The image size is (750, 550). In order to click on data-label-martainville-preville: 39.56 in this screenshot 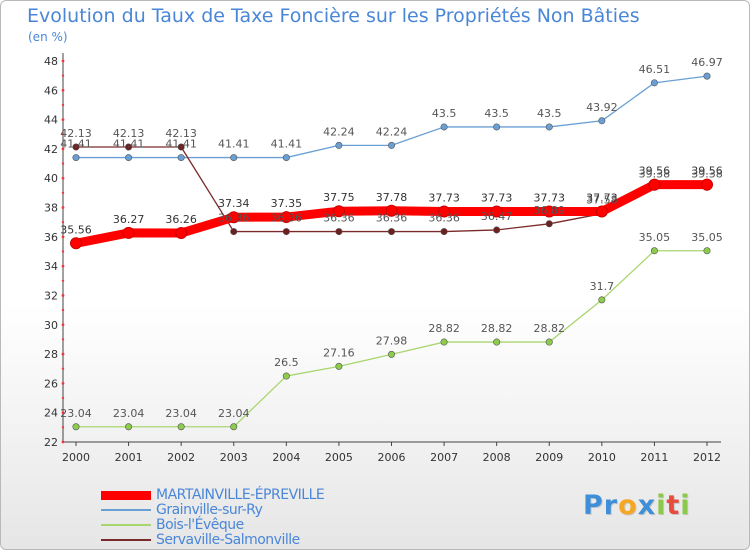, I will do `click(655, 171)`.